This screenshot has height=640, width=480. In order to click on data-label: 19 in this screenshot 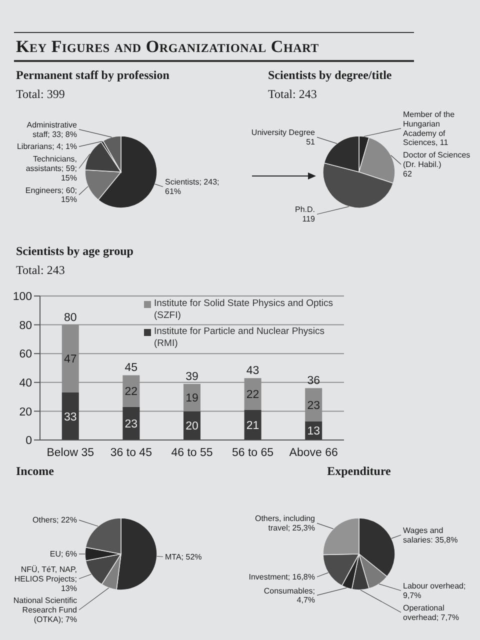, I will do `click(192, 398)`.